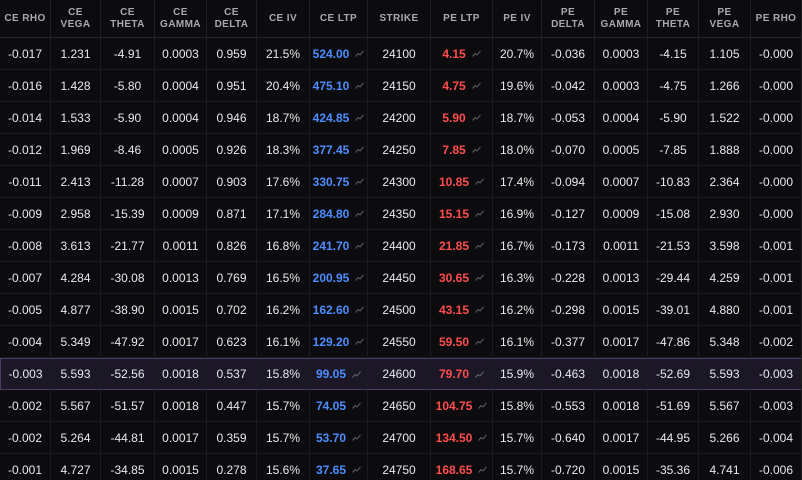 The width and height of the screenshot is (802, 480). Describe the element at coordinates (399, 467) in the screenshot. I see `cell-strike: 24750` at that location.